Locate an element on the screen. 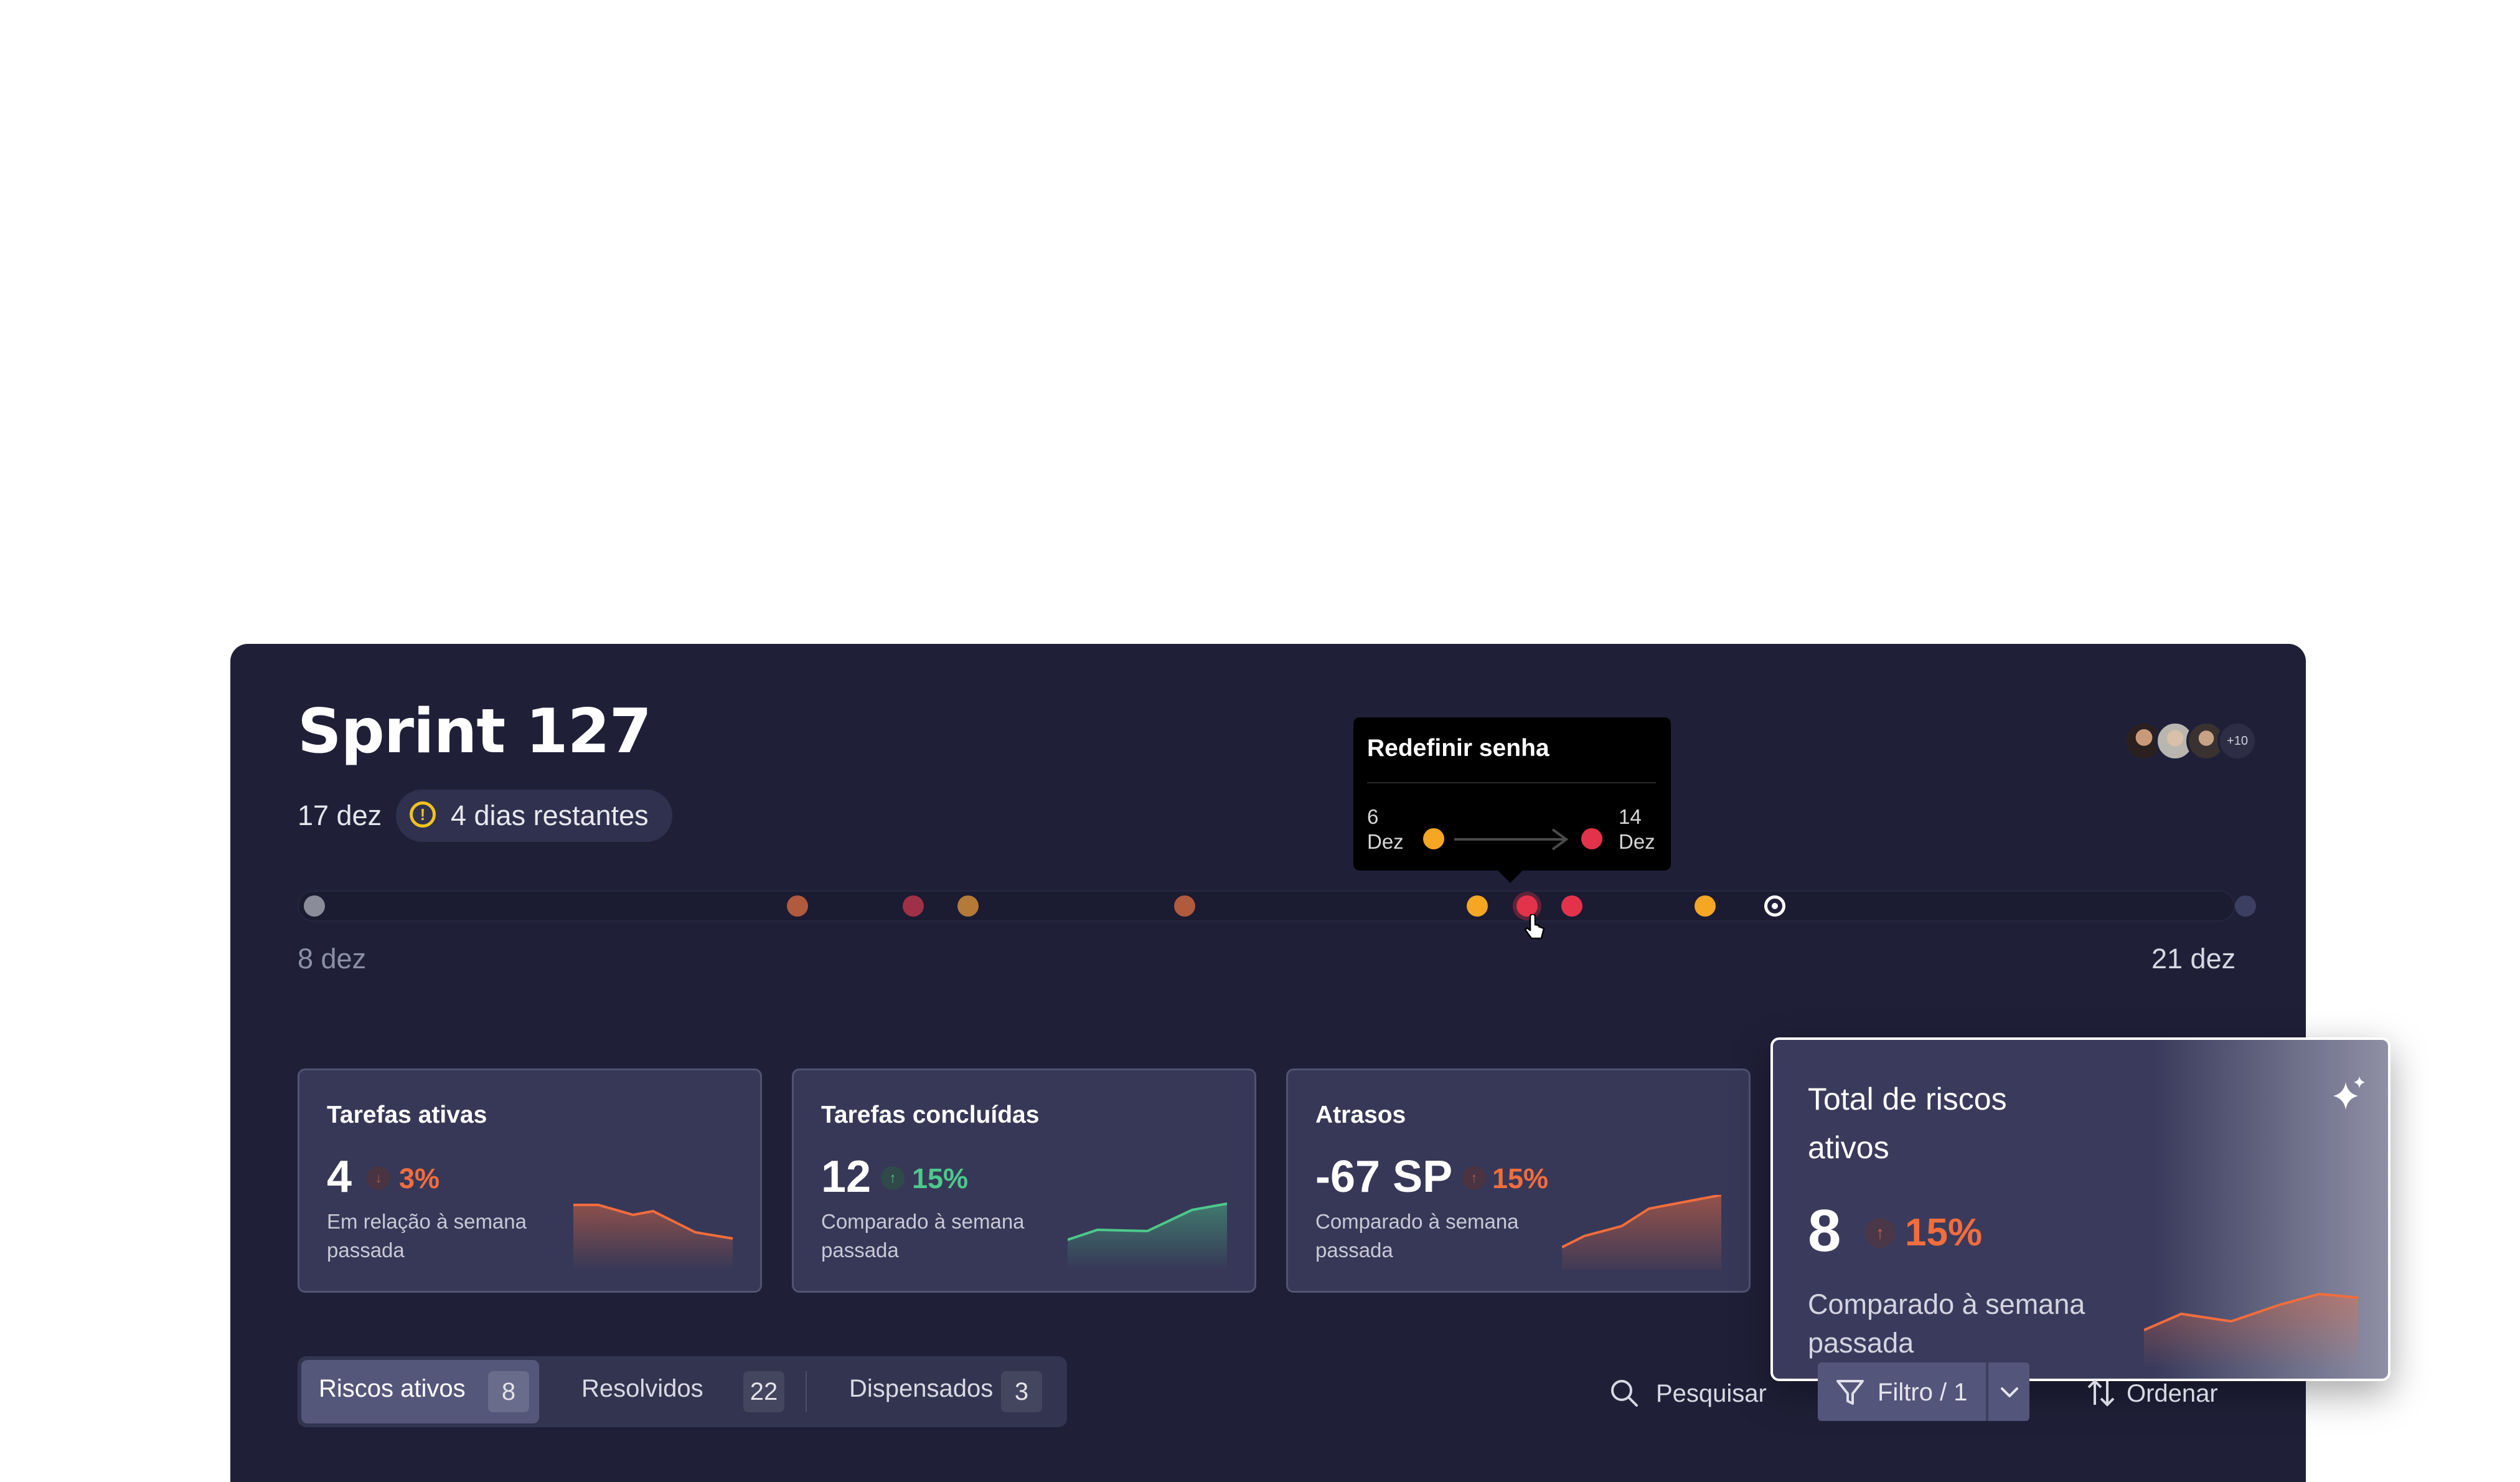  tooltip-divider is located at coordinates (1511, 783).